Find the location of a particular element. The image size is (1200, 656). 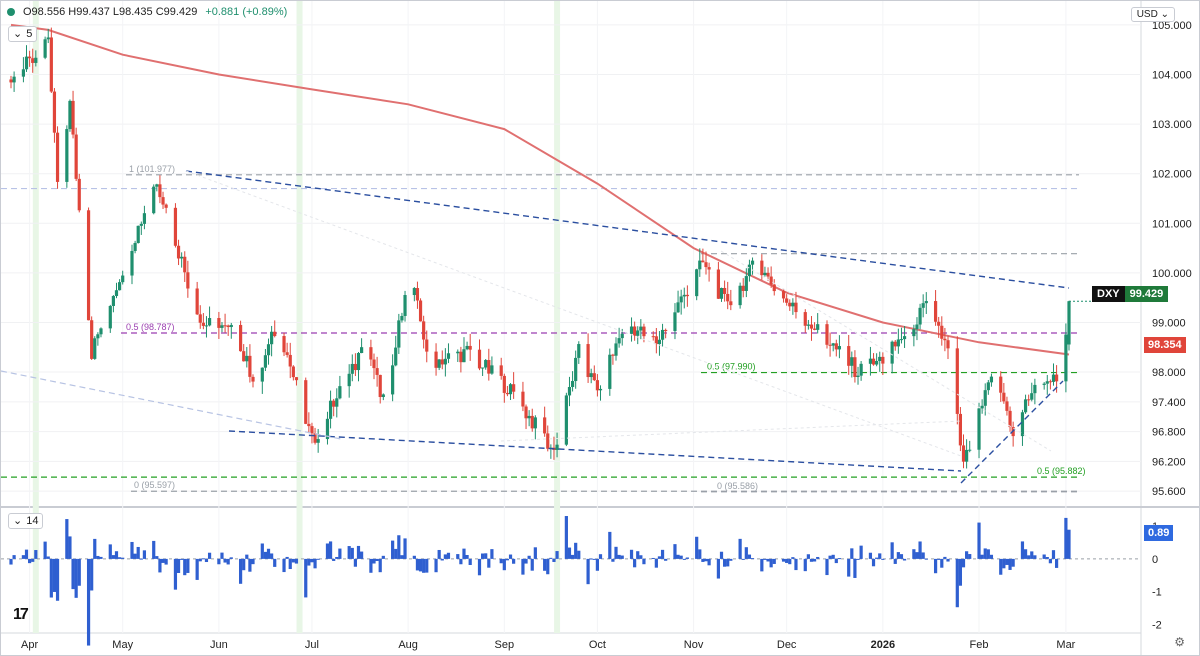

currency-selector: USD ⌄ is located at coordinates (1152, 14).